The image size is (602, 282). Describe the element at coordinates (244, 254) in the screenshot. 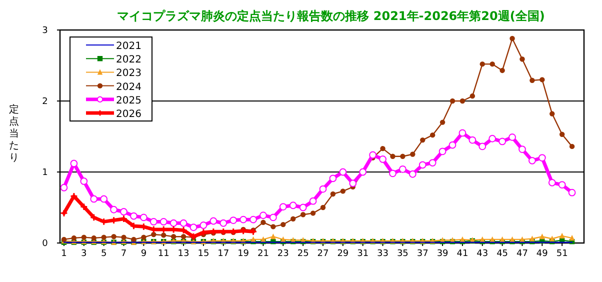

I see `x-tick-label: 19` at that location.